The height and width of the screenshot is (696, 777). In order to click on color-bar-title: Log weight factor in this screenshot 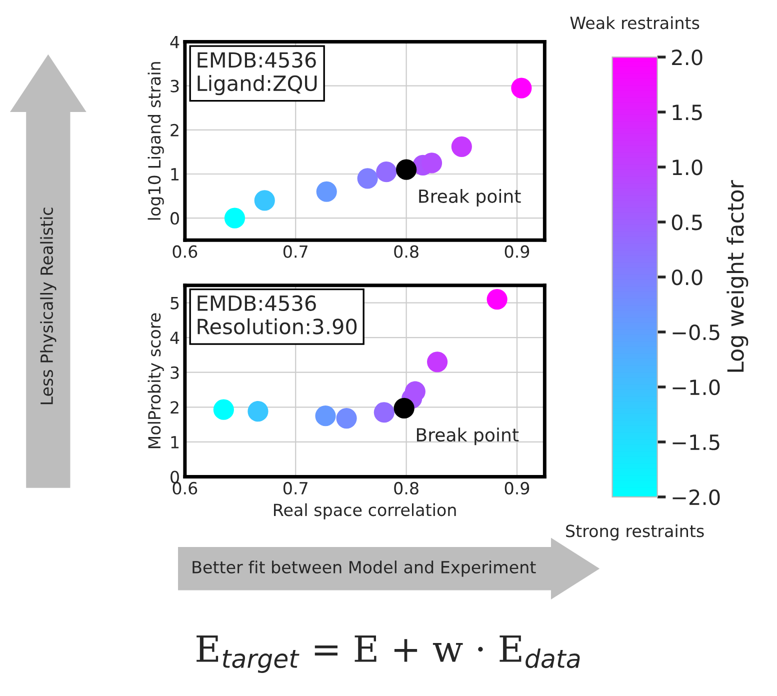, I will do `click(737, 276)`.